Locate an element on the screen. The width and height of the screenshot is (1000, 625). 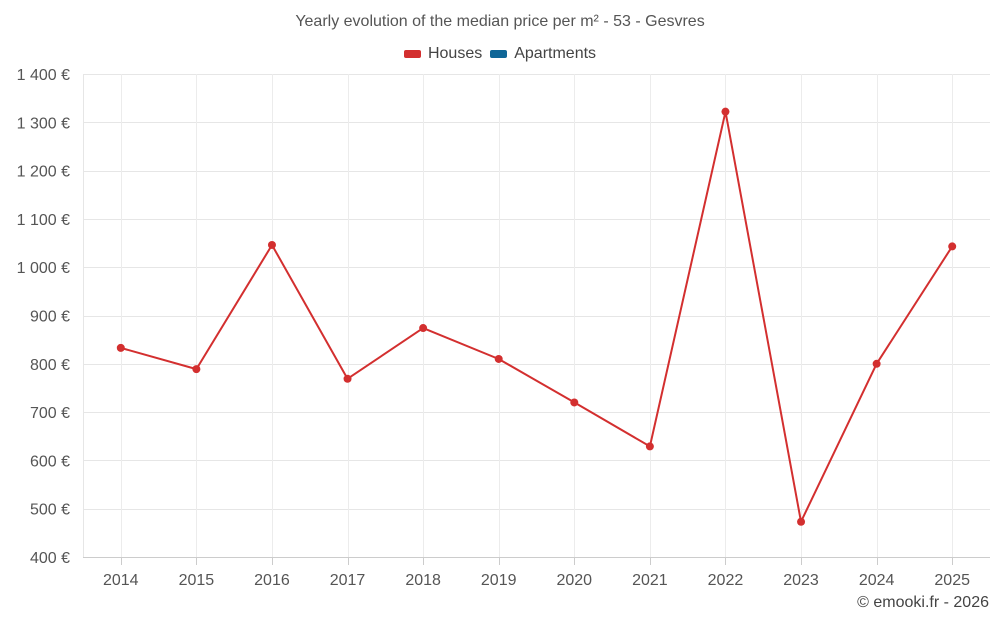
legend-swatch-apartments is located at coordinates (499, 54).